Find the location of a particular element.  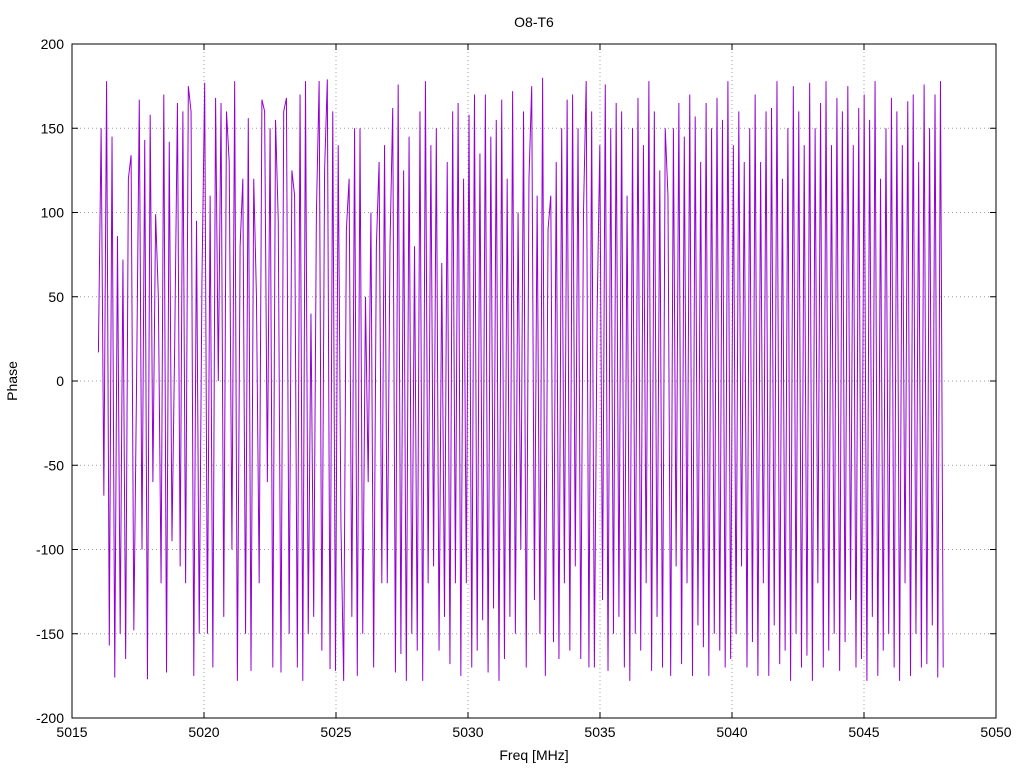

y-tick-label: 0 is located at coordinates (60, 381).